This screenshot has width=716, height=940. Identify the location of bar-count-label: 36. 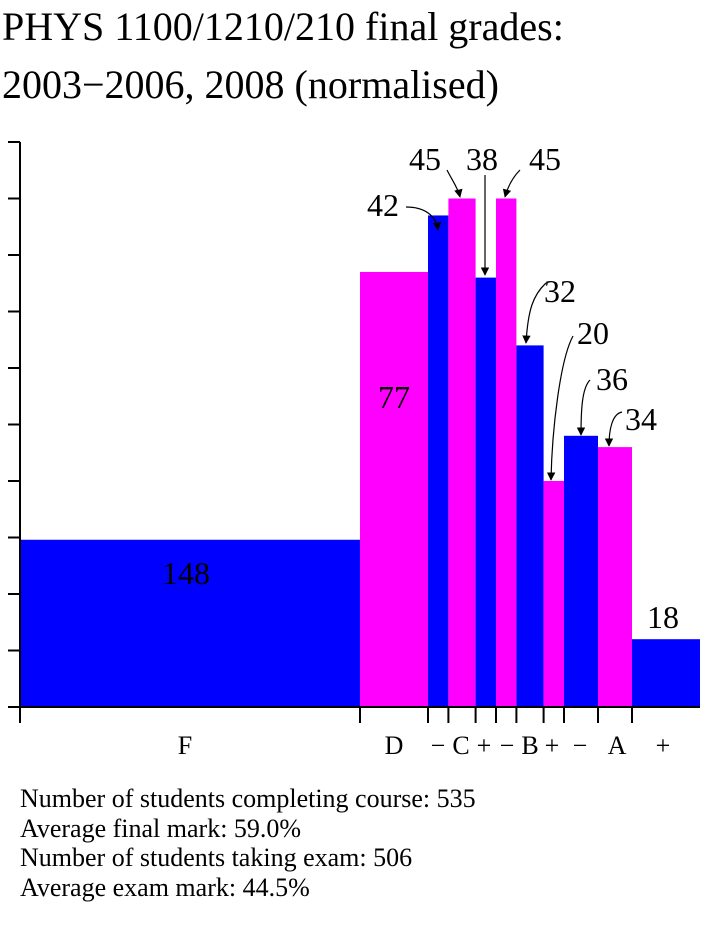
(612, 379).